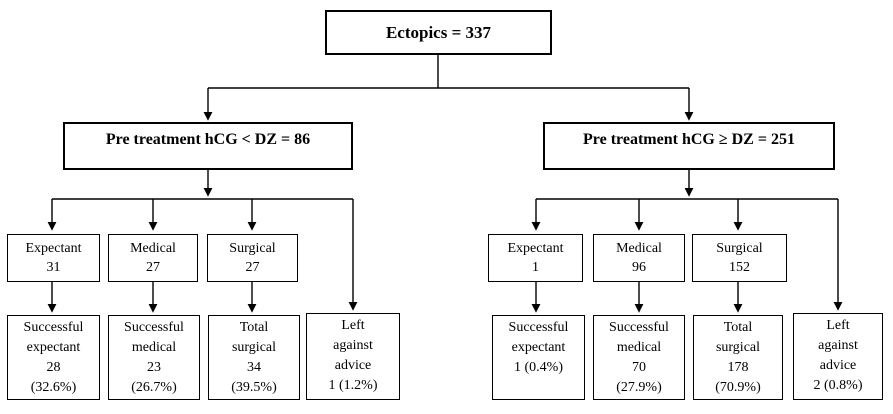 Image resolution: width=893 pixels, height=414 pixels. What do you see at coordinates (838, 356) in the screenshot?
I see `right-outcome-advice-box: Left against advice 2 (0.8%)` at bounding box center [838, 356].